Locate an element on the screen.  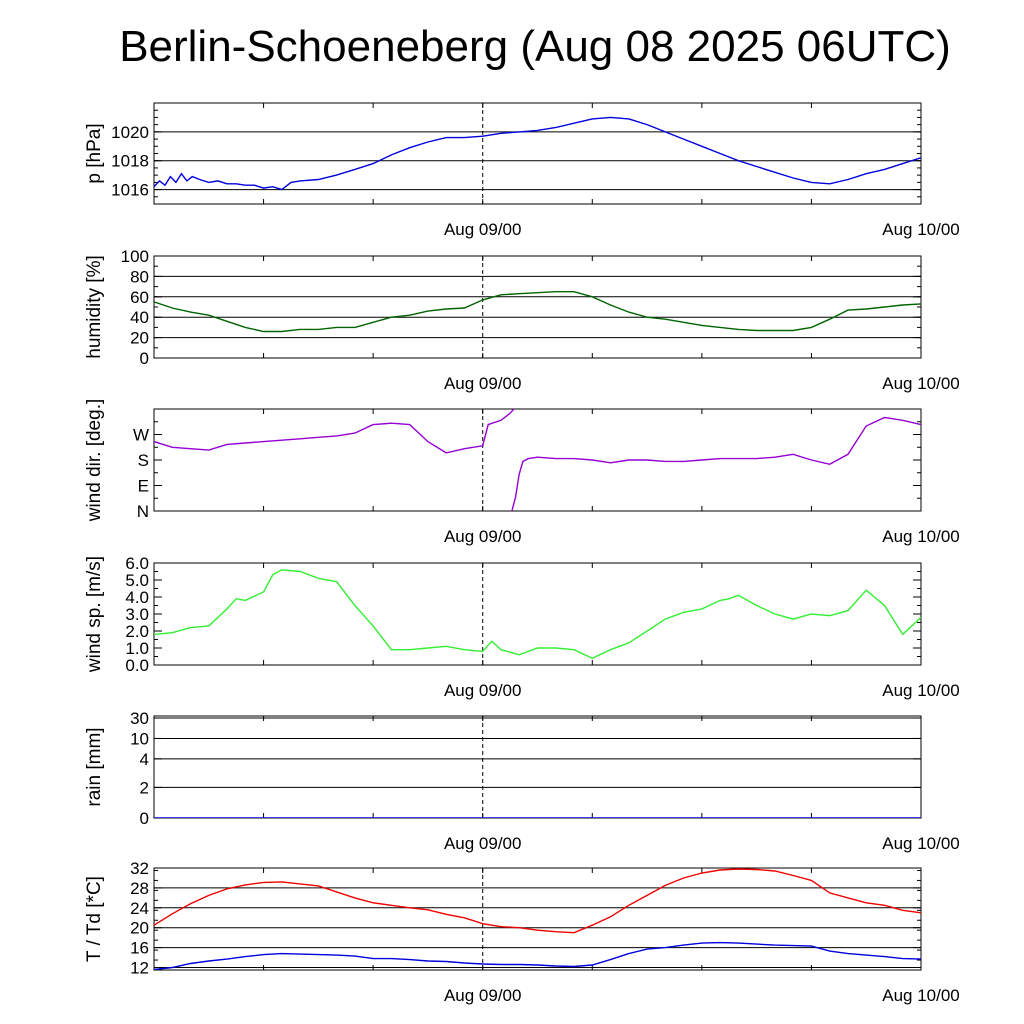
y-axis-label: rain [mm] is located at coordinates (94, 766).